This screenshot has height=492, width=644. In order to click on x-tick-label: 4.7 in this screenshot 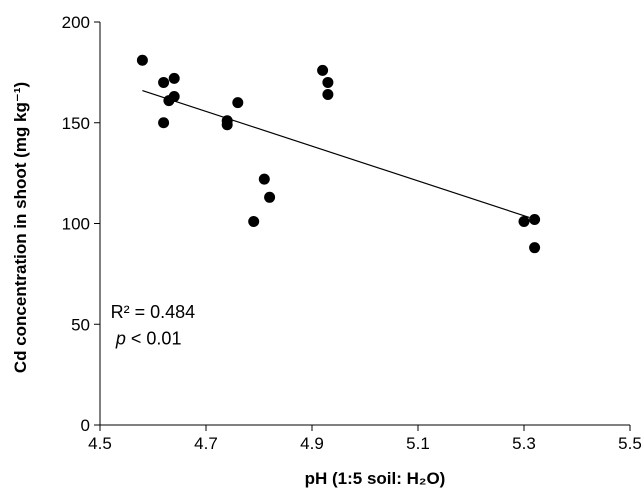, I will do `click(206, 443)`.